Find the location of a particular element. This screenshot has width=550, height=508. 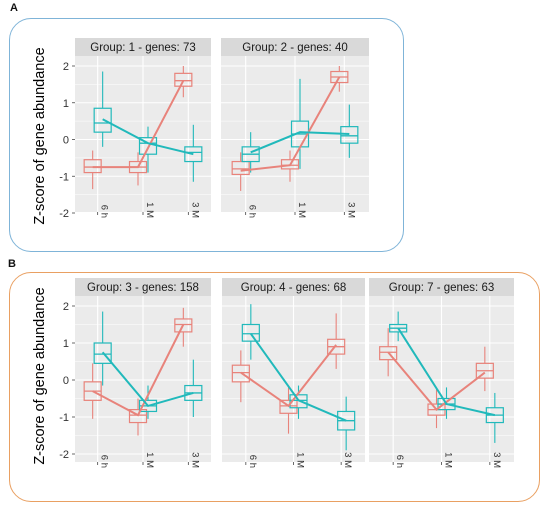

facet-title: Group: 7 - genes: 63 is located at coordinates (441, 288).